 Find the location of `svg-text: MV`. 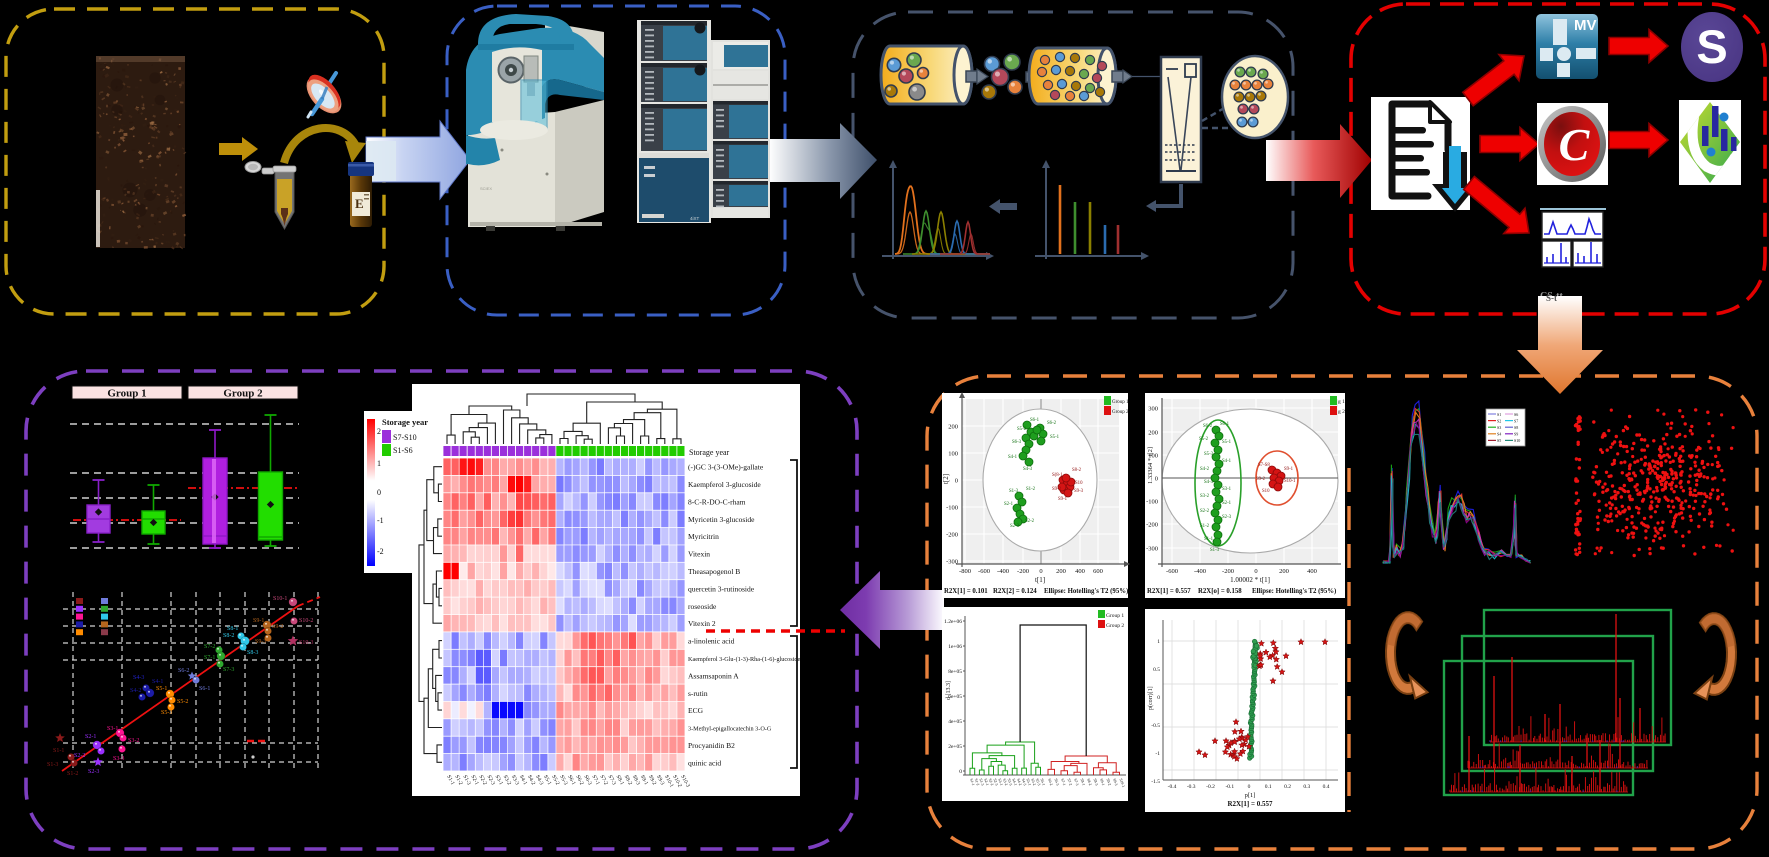

svg-text: MV is located at coordinates (1585, 25).